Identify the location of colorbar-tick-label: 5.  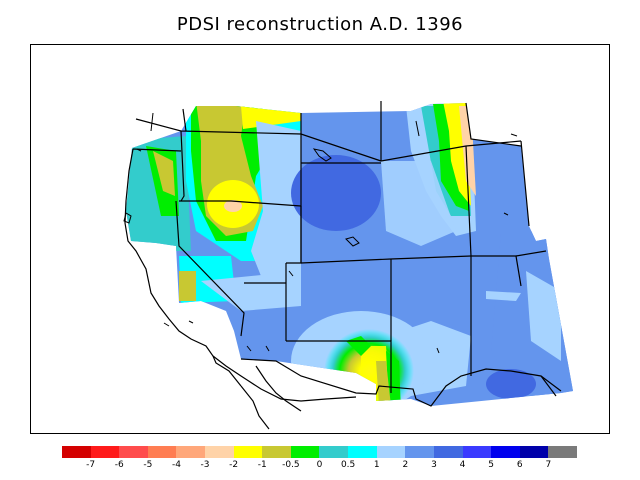
(491, 465).